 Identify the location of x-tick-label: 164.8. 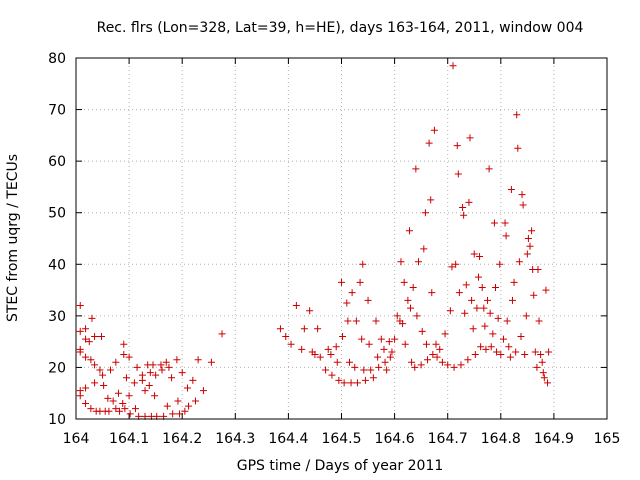
(501, 439).